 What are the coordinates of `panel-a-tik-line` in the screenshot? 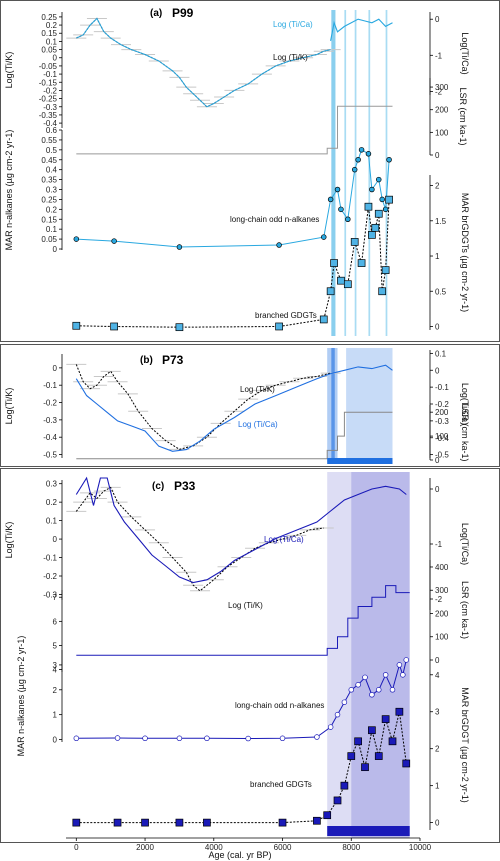 It's located at (203, 62).